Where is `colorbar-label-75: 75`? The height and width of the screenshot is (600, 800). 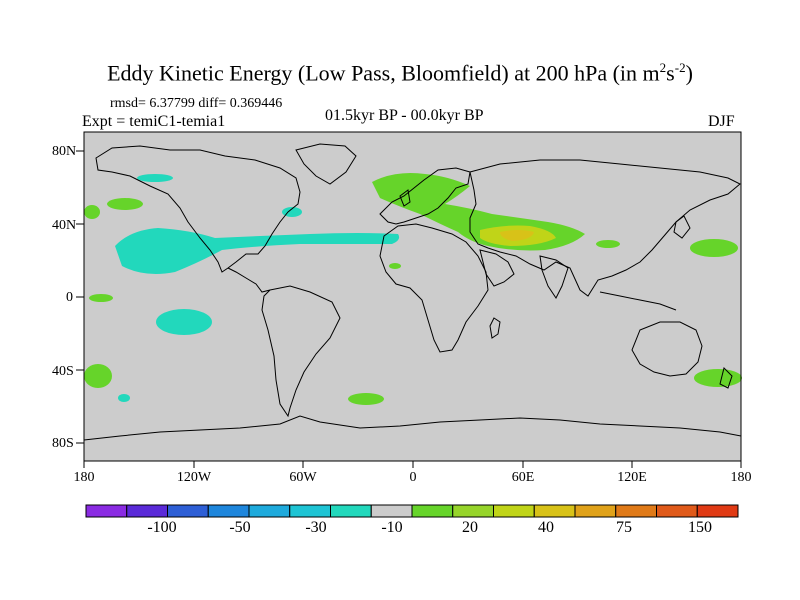
colorbar-label-75: 75 is located at coordinates (624, 527).